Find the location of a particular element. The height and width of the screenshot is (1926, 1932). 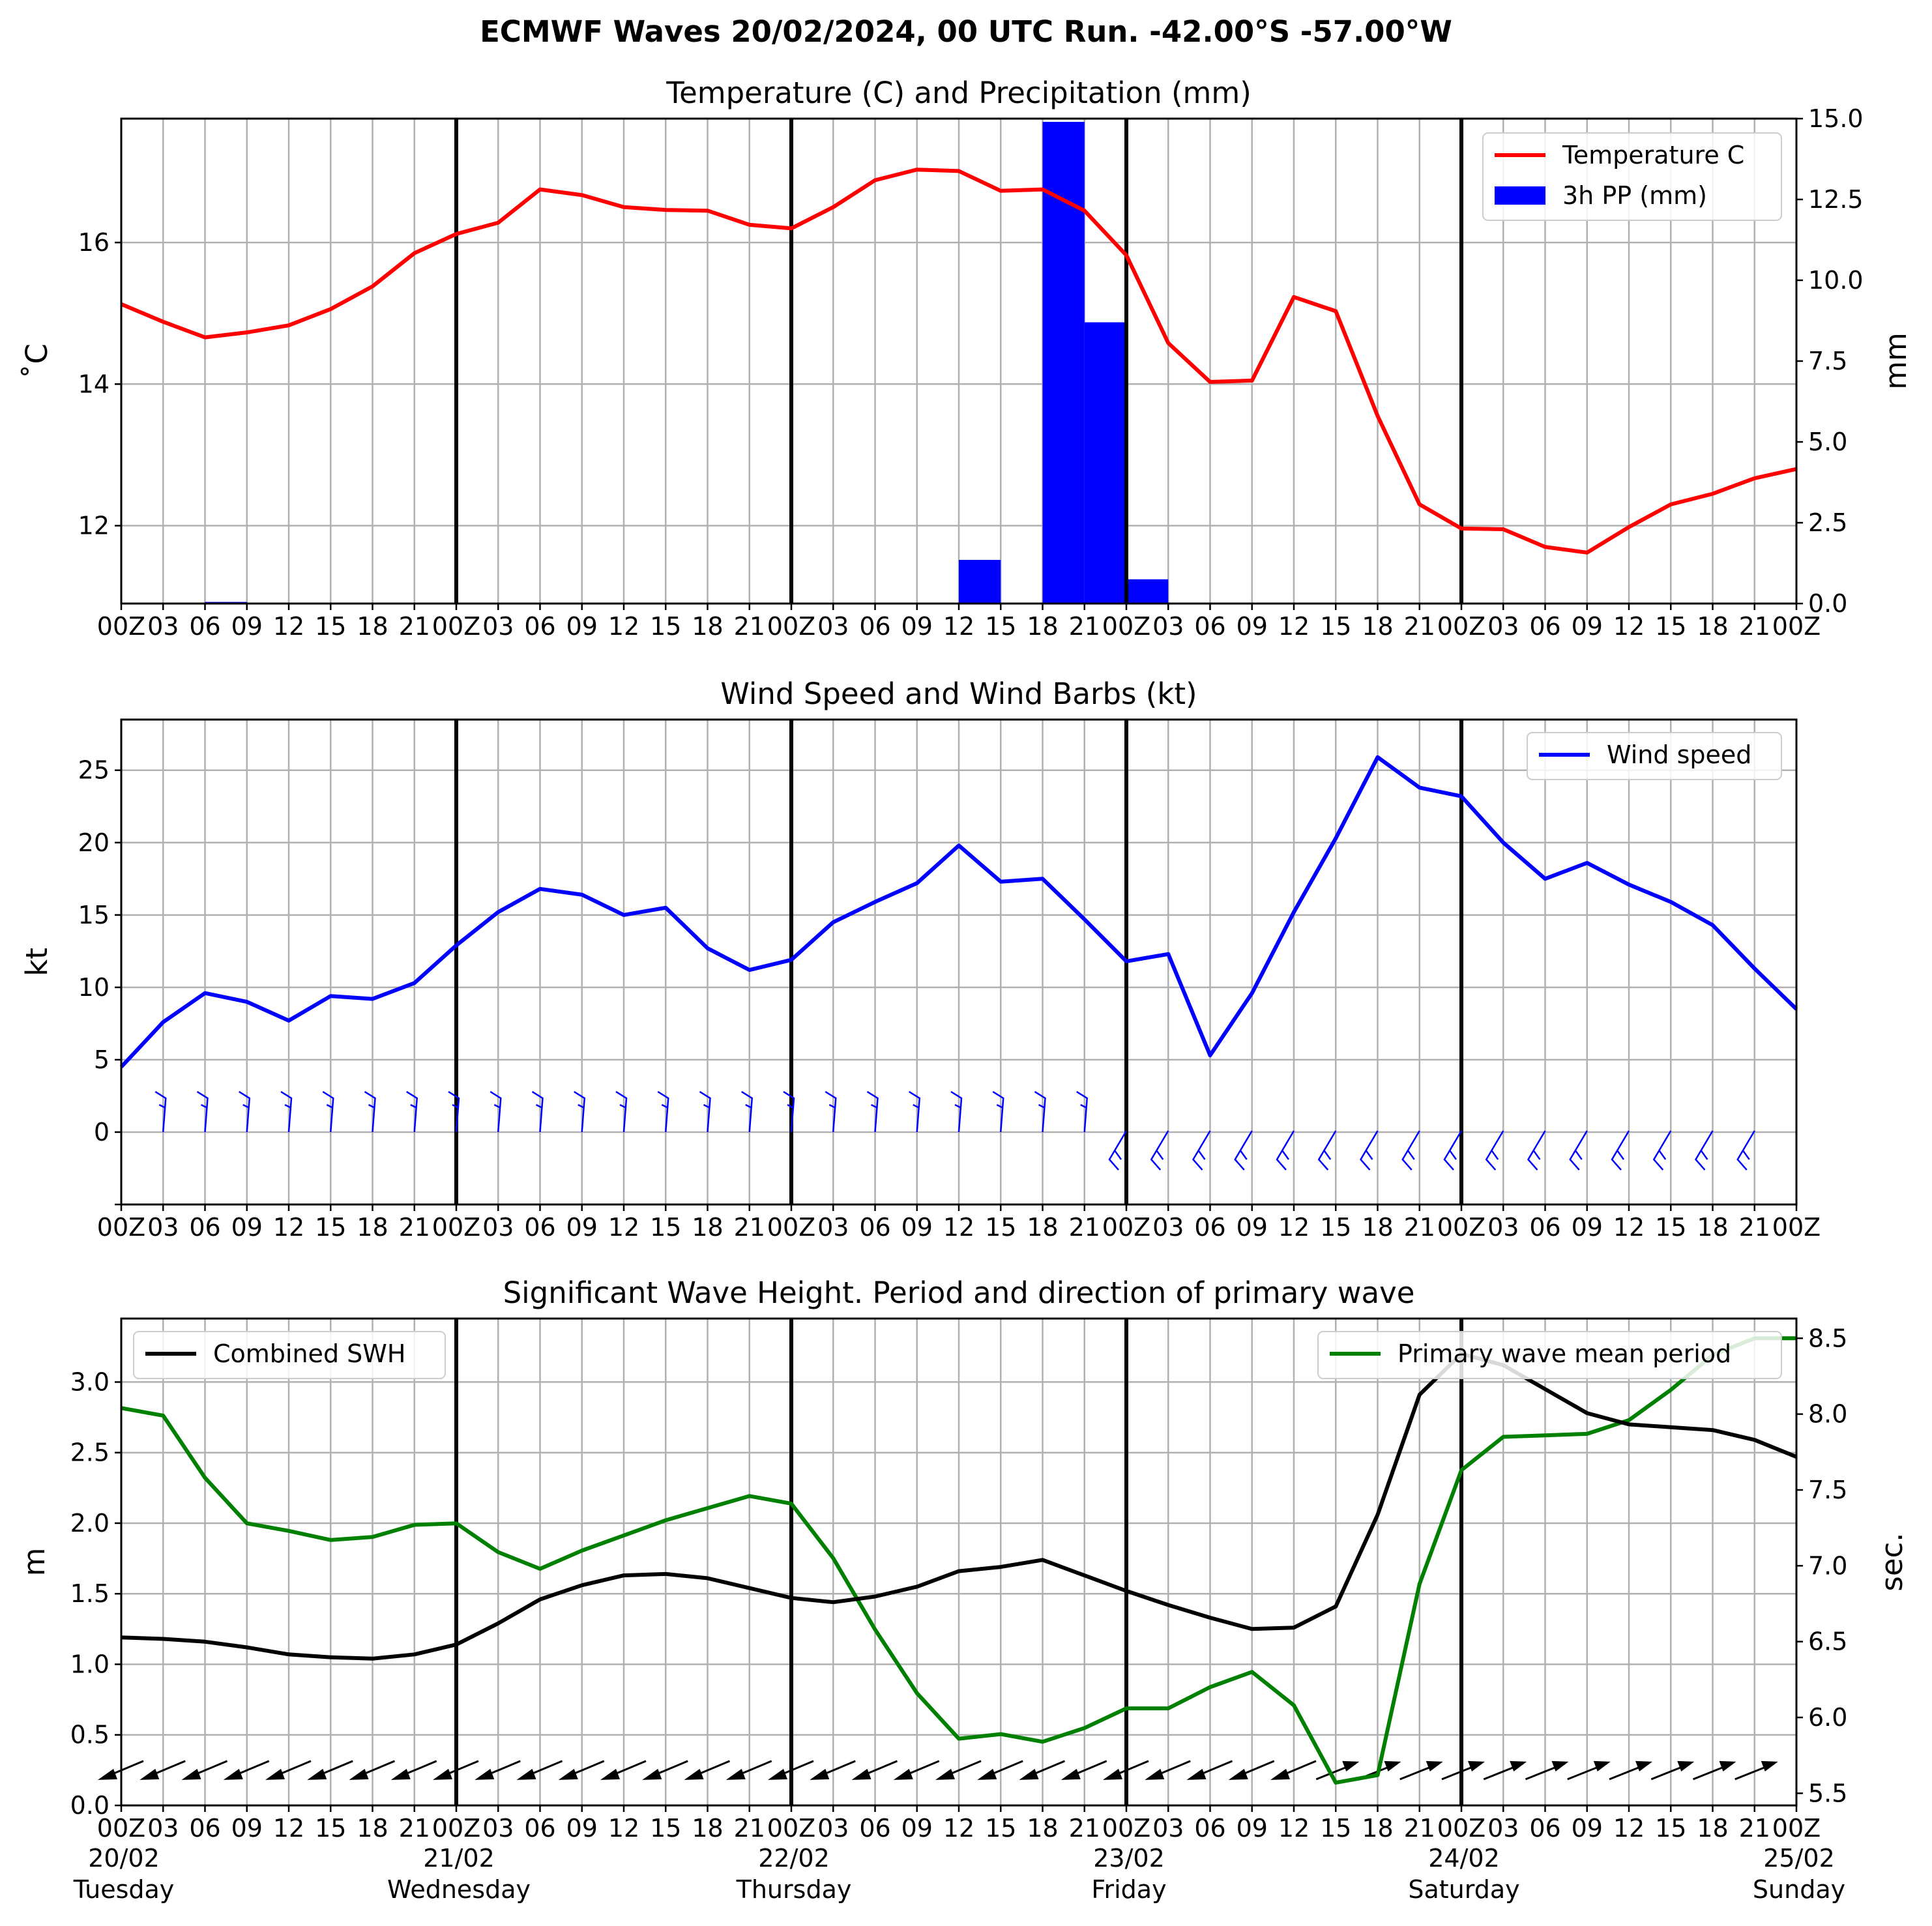

y-tick-label: 2.0 is located at coordinates (90, 1523).